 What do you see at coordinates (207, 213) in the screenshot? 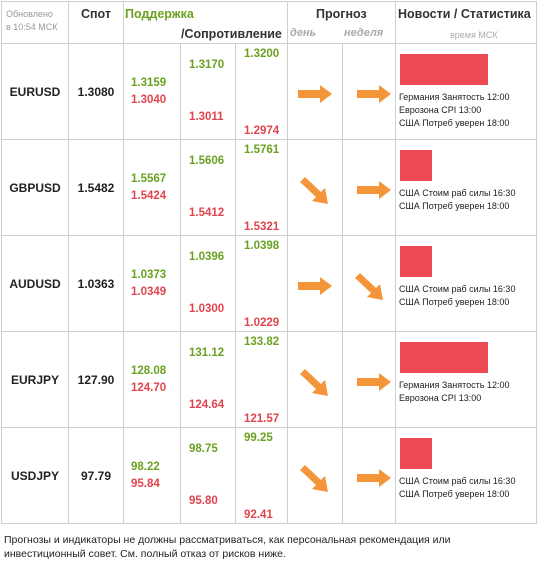
I see `level2-support: 1.5412` at bounding box center [207, 213].